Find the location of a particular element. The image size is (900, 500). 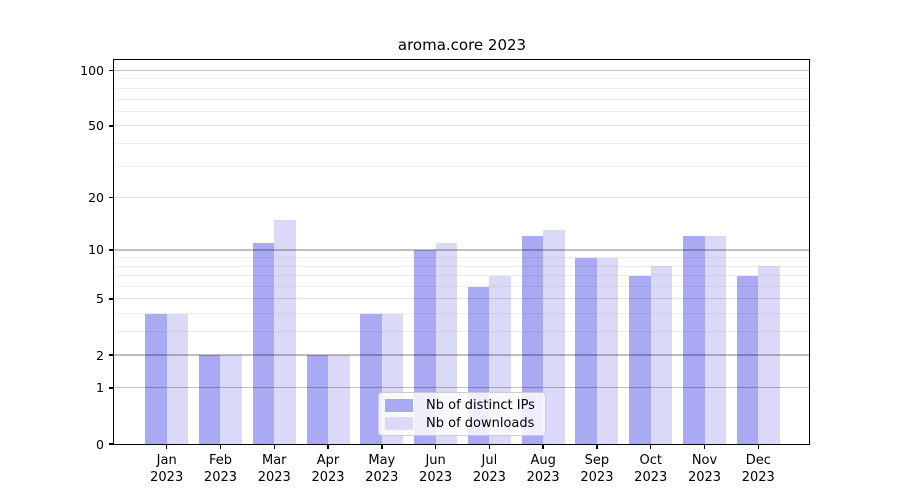

x-tick-label-aug: Aug 2023 is located at coordinates (543, 469).